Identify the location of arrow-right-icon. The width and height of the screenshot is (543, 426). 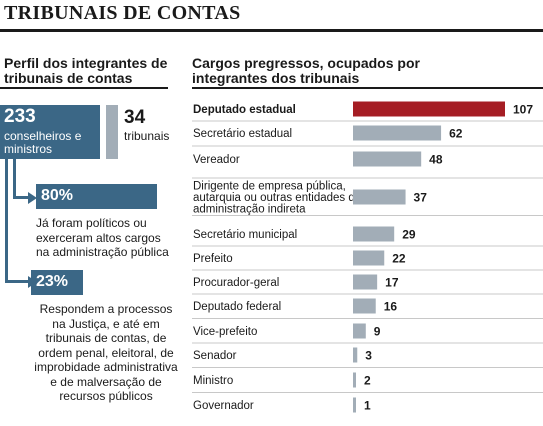
(32, 197).